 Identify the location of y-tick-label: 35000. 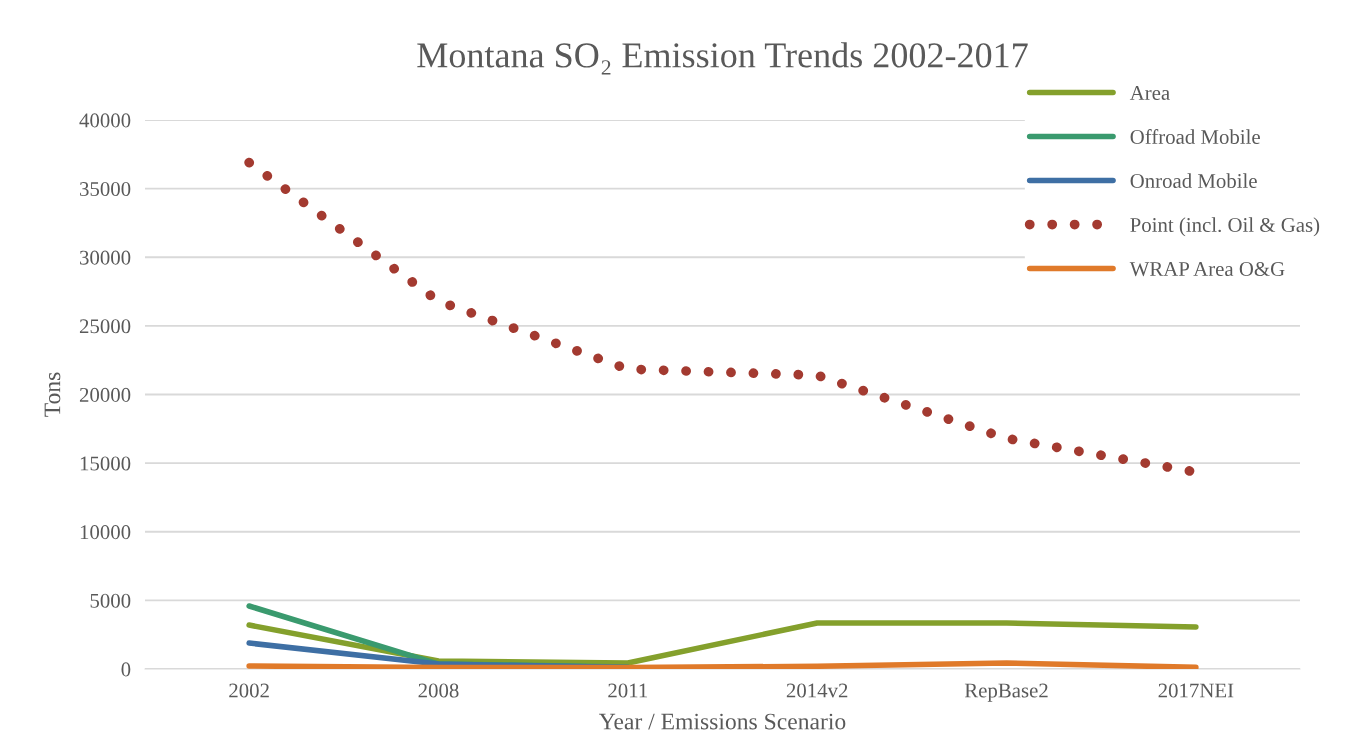
(105, 189).